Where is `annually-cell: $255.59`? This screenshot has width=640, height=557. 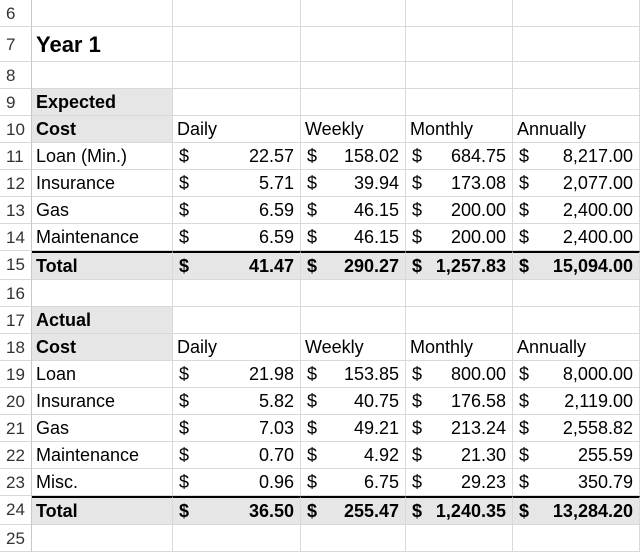
annually-cell: $255.59 is located at coordinates (576, 455).